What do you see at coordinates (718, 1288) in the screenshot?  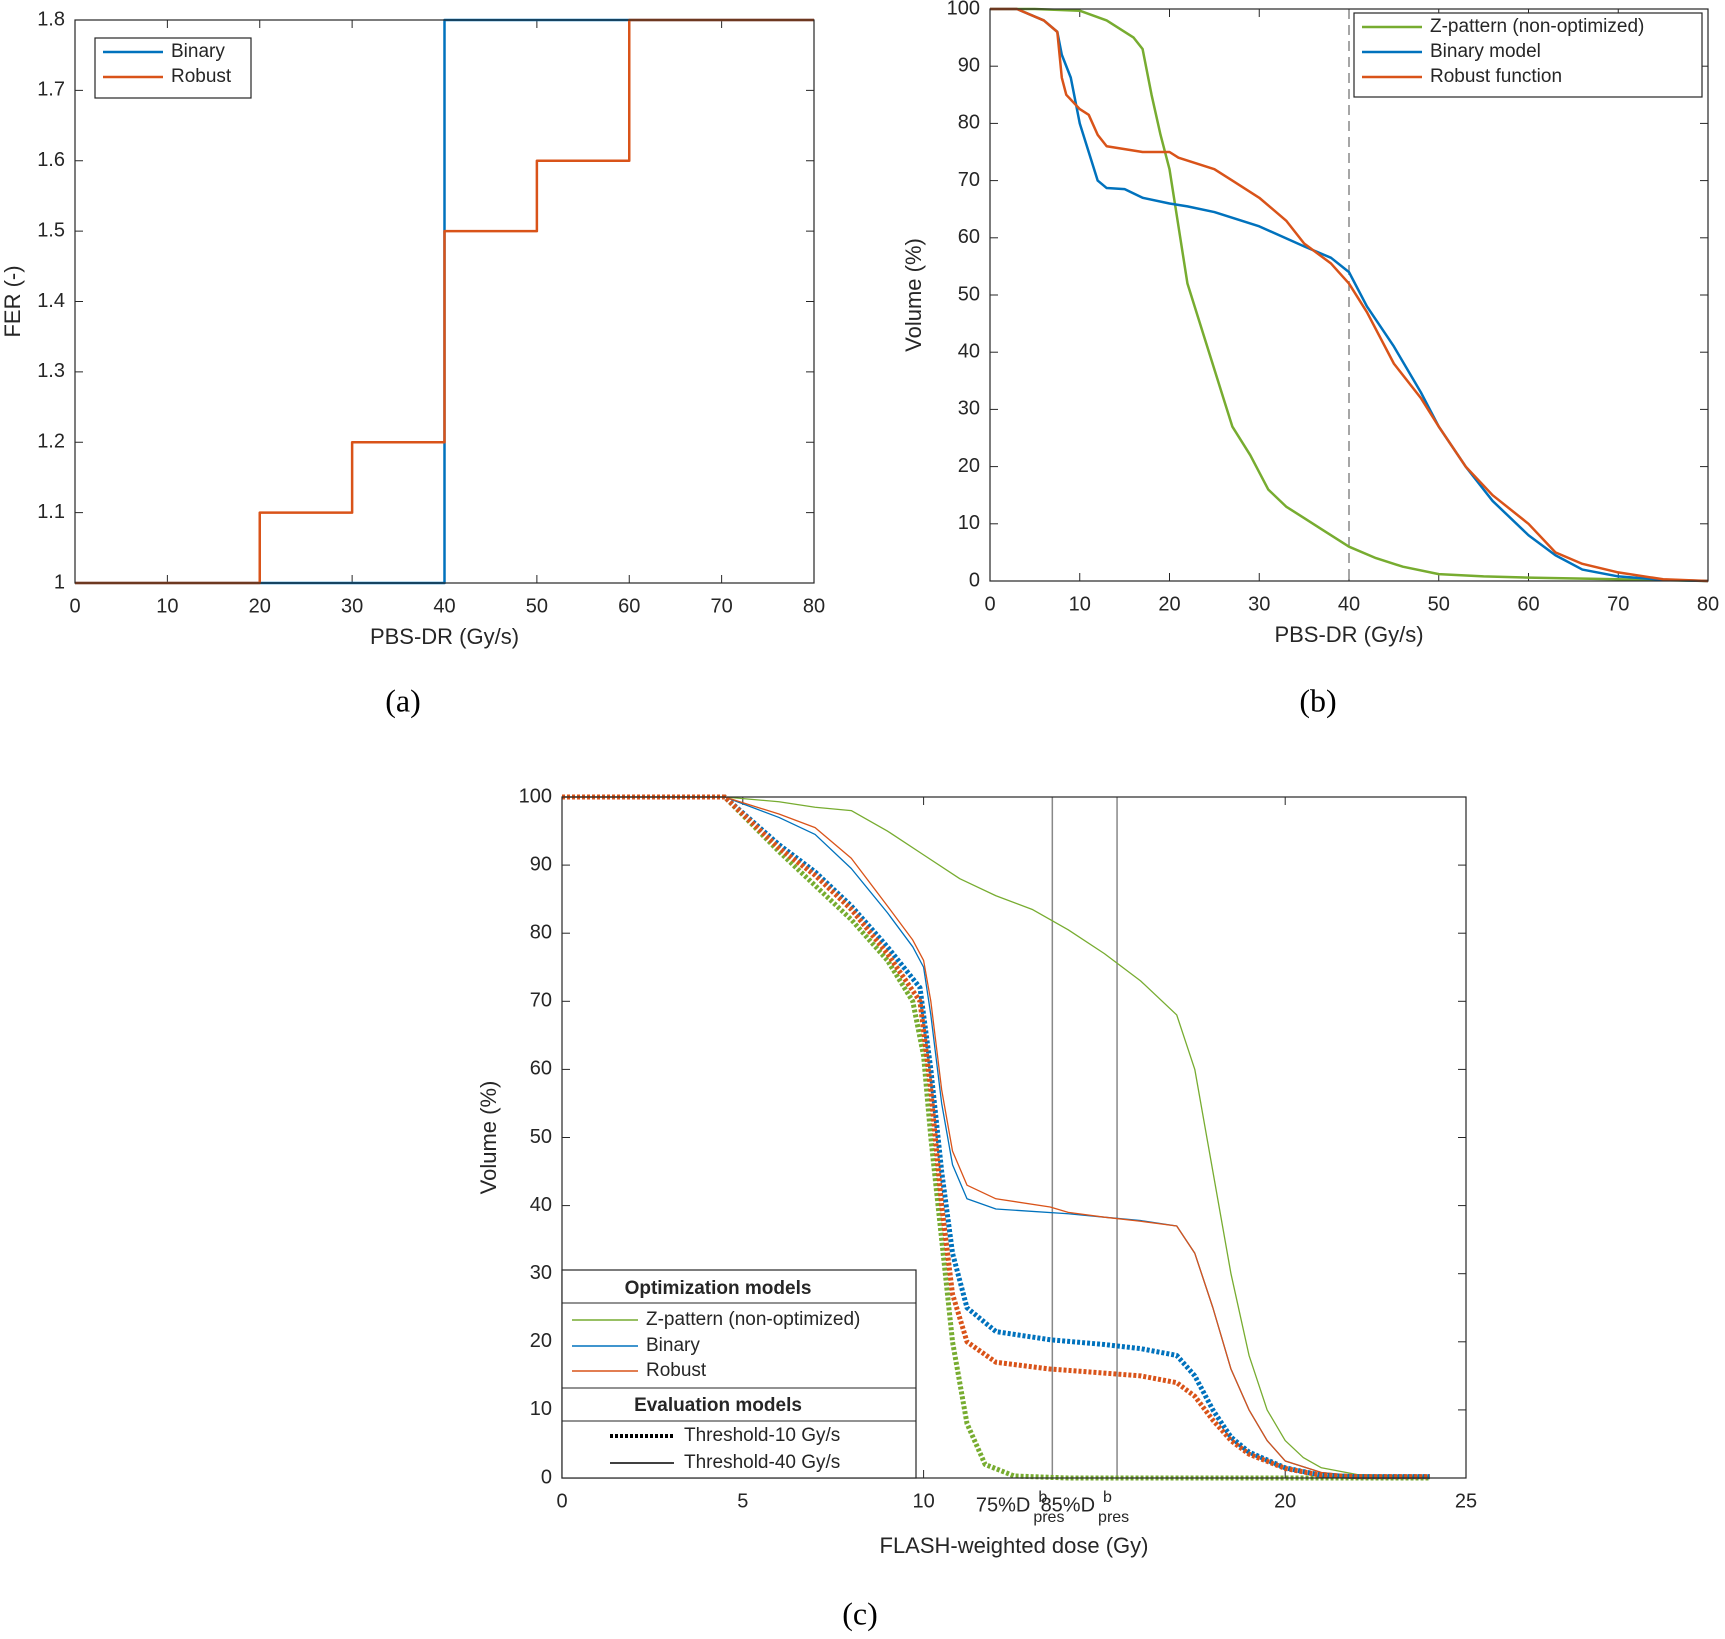 I see `legend-heading: Optimization models` at bounding box center [718, 1288].